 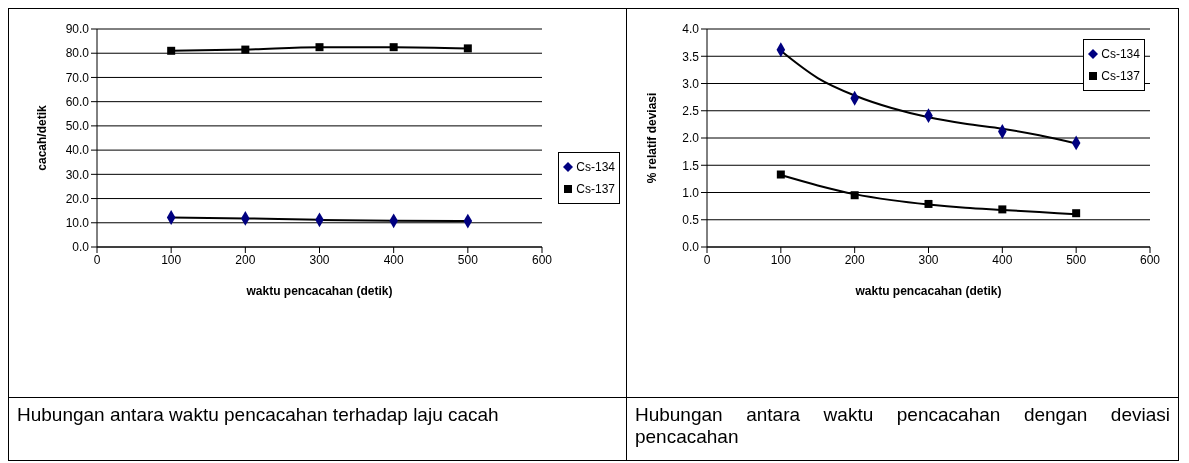 What do you see at coordinates (691, 220) in the screenshot?
I see `y-tick-label: 0.5` at bounding box center [691, 220].